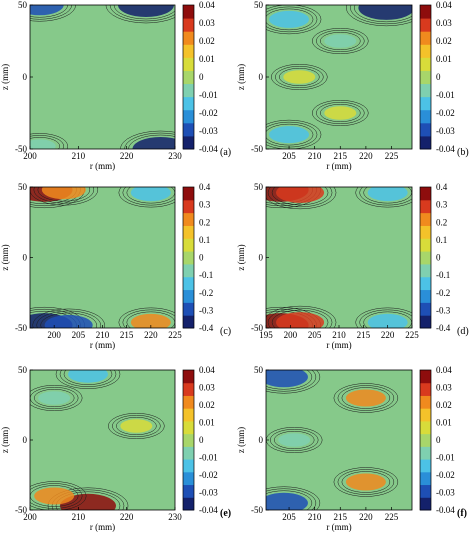 The height and width of the screenshot is (540, 474). I want to click on colorbar-tick-label: 0.4, so click(205, 187).